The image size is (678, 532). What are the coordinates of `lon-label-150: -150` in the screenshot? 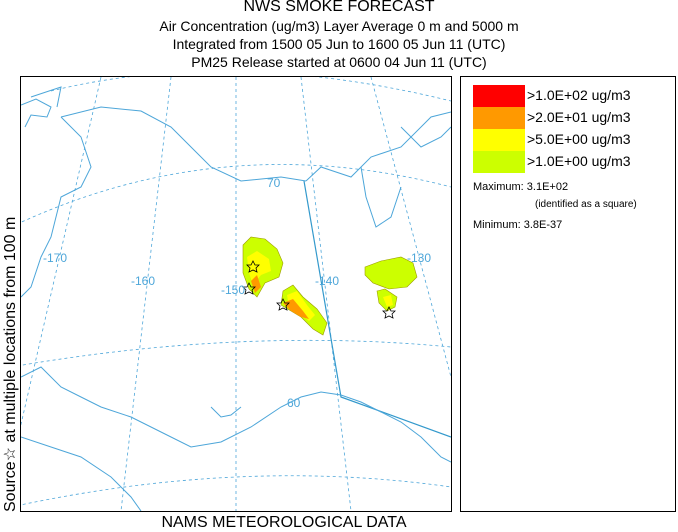 It's located at (233, 290).